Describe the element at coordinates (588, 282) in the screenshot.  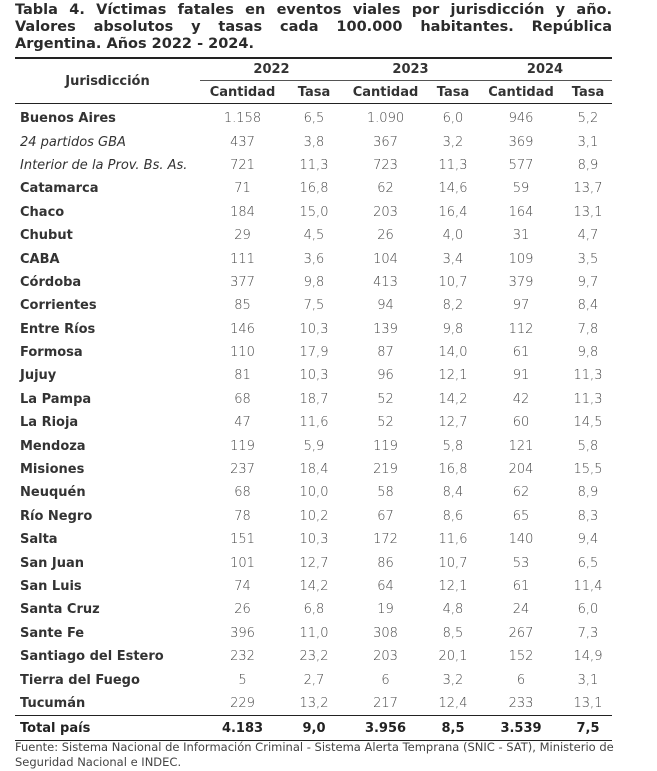
I see `value-cell: 9,7` at that location.